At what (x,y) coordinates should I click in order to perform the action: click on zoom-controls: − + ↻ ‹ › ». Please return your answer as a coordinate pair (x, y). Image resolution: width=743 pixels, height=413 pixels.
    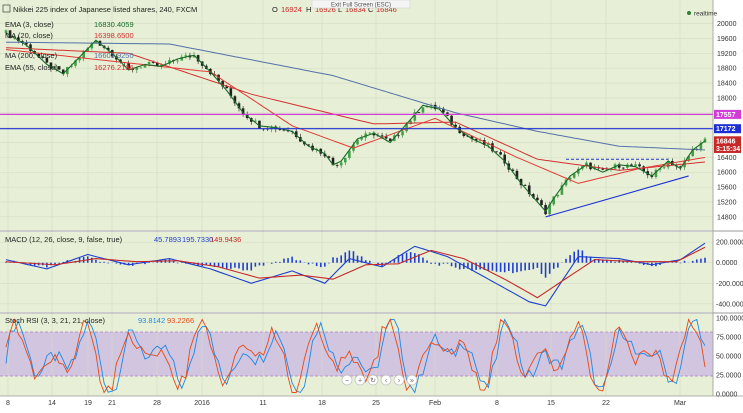
    Looking at the image, I should click on (379, 380).